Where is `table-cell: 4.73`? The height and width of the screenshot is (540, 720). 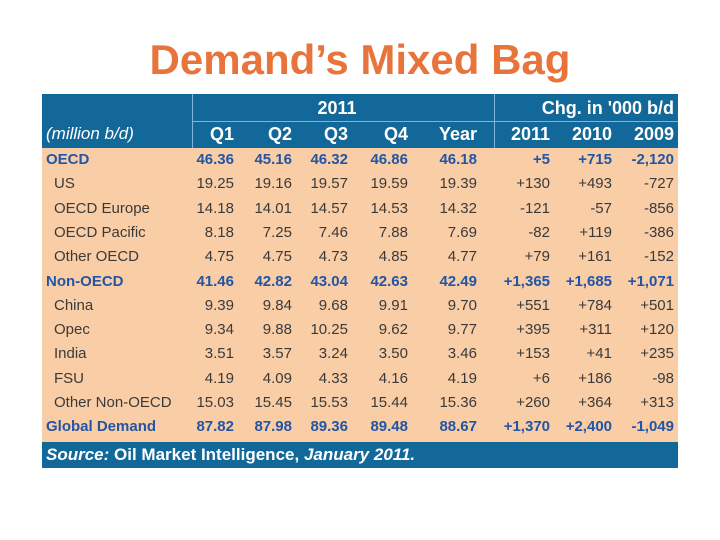 table-cell: 4.73 is located at coordinates (333, 257).